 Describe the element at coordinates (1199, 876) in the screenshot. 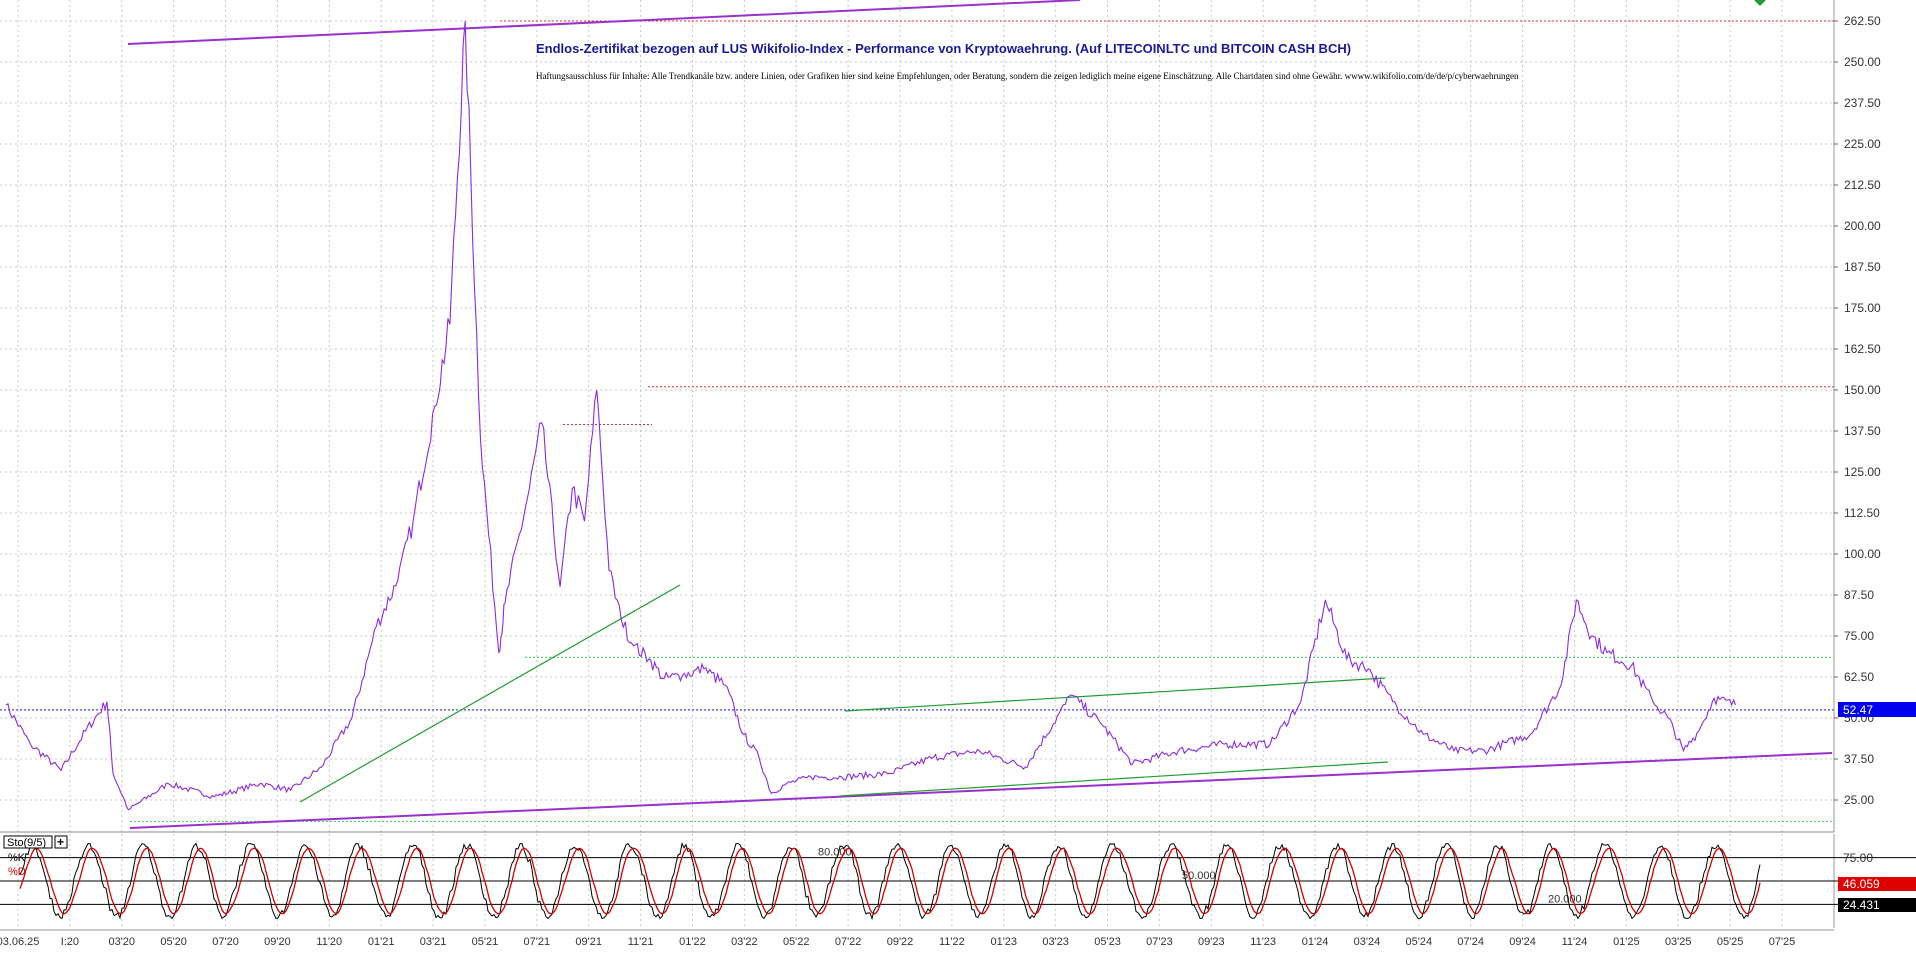

I see `osc-reference-label: 50.000` at that location.